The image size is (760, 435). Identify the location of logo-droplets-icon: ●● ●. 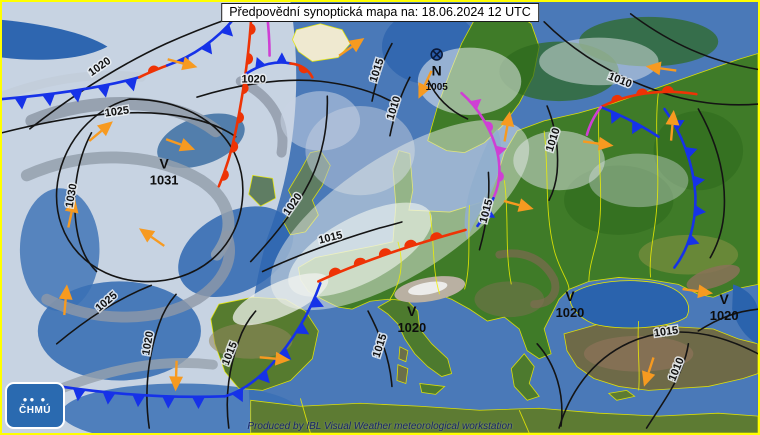
(35, 399).